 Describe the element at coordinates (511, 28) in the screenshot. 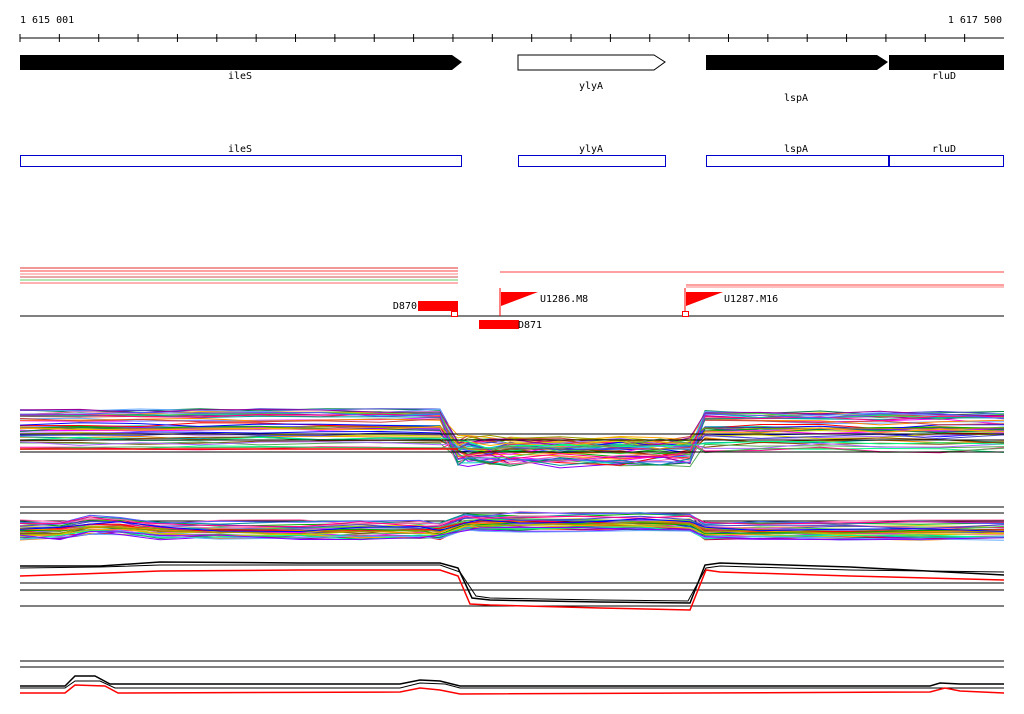

I see `coordinate-ruler: 1 615 001 1 617 500` at that location.